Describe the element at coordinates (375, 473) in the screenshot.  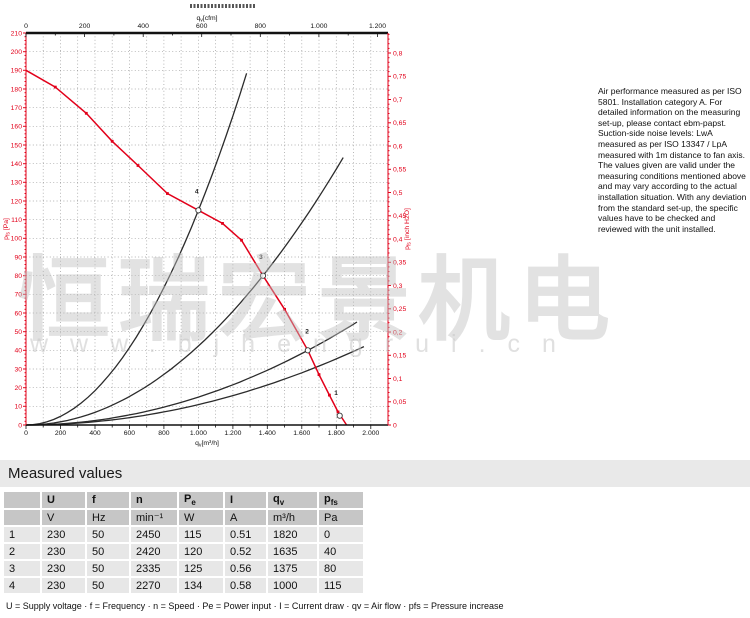
I see `measured-values-header: Measured values` at that location.